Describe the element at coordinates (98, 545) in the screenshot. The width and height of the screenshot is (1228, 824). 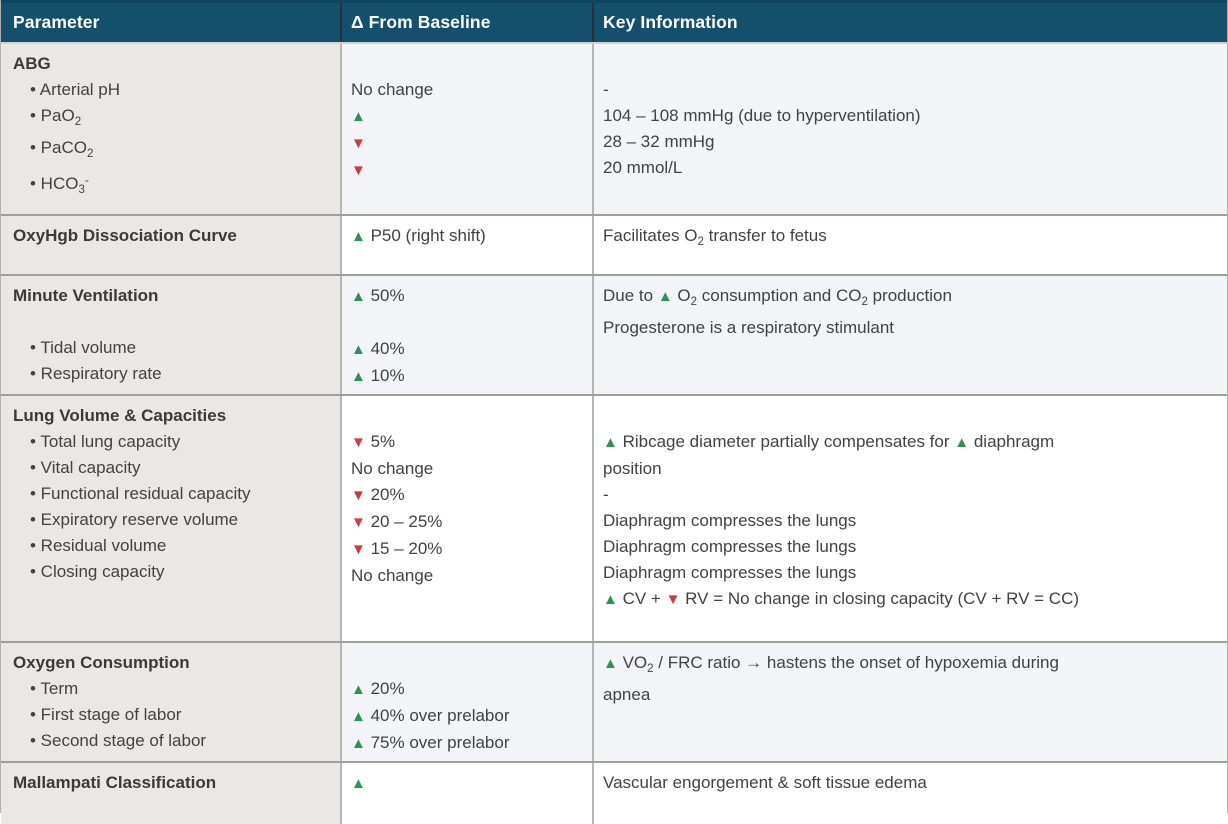
I see `parameter-item: • Residual volume` at that location.